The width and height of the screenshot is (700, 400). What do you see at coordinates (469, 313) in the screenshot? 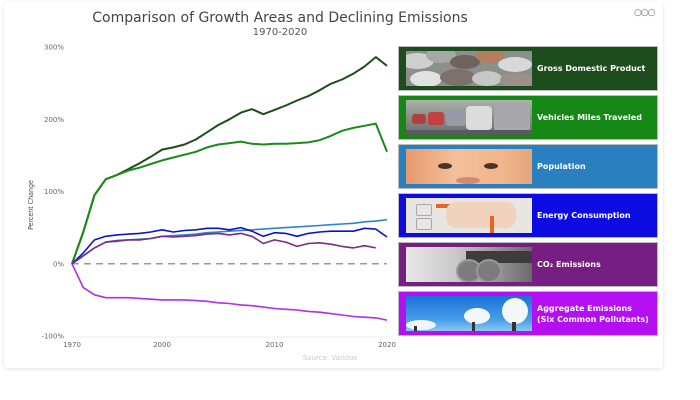
I see `smokestack-photo` at bounding box center [469, 313].